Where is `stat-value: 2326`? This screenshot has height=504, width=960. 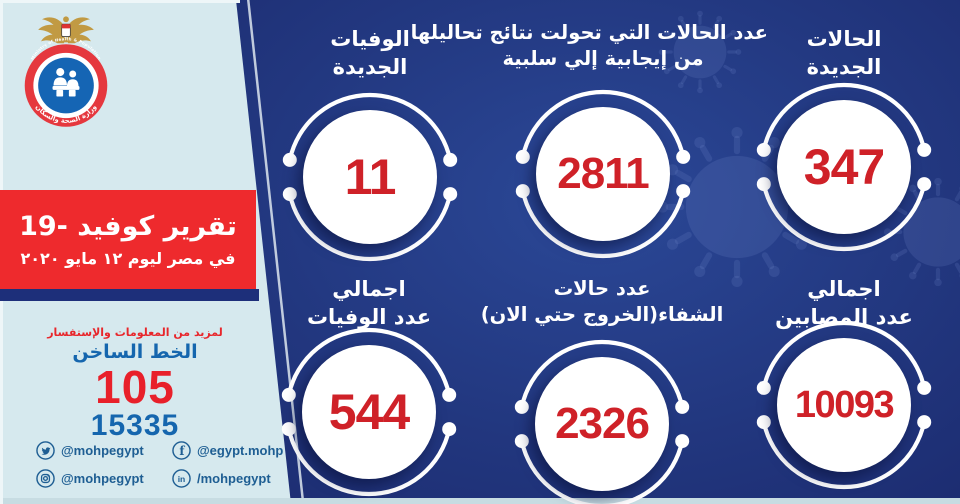
stat-value: 2326 is located at coordinates (602, 423).